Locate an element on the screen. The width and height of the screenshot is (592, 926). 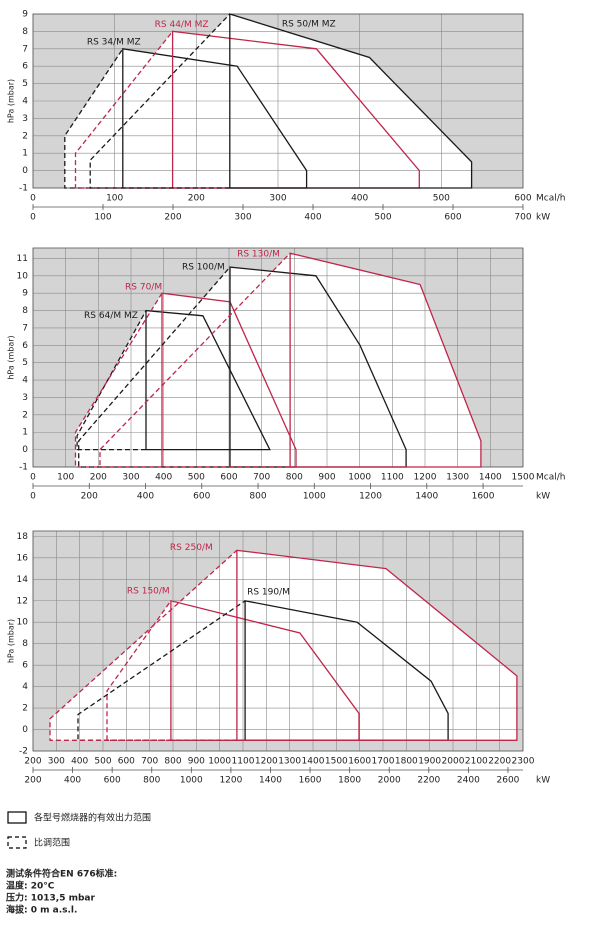
y-tick-label: -1 is located at coordinates (23, 468).